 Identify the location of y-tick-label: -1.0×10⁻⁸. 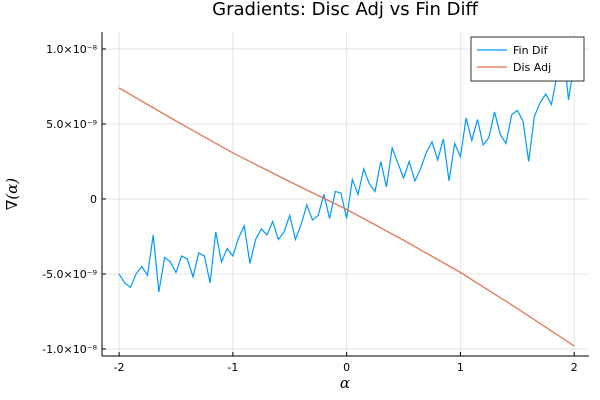
(69, 349).